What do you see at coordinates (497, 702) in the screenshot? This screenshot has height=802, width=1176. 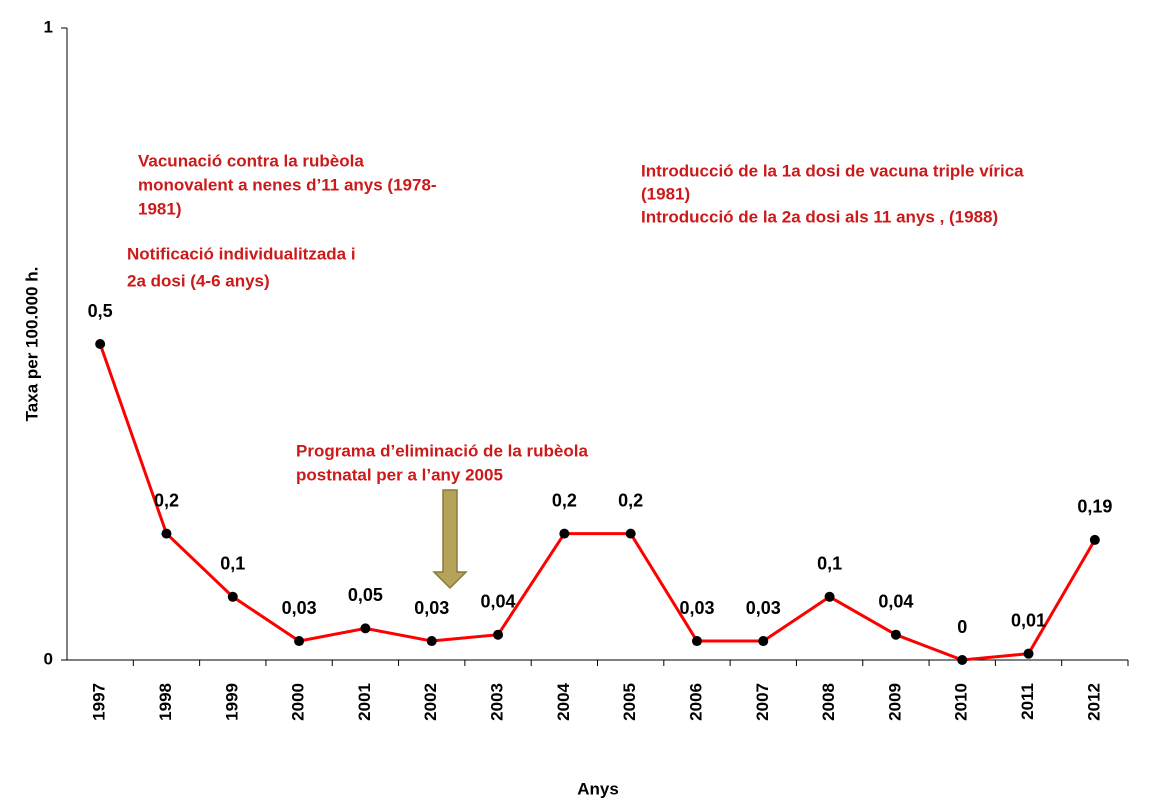 I see `x-tick-label: 2003` at bounding box center [497, 702].